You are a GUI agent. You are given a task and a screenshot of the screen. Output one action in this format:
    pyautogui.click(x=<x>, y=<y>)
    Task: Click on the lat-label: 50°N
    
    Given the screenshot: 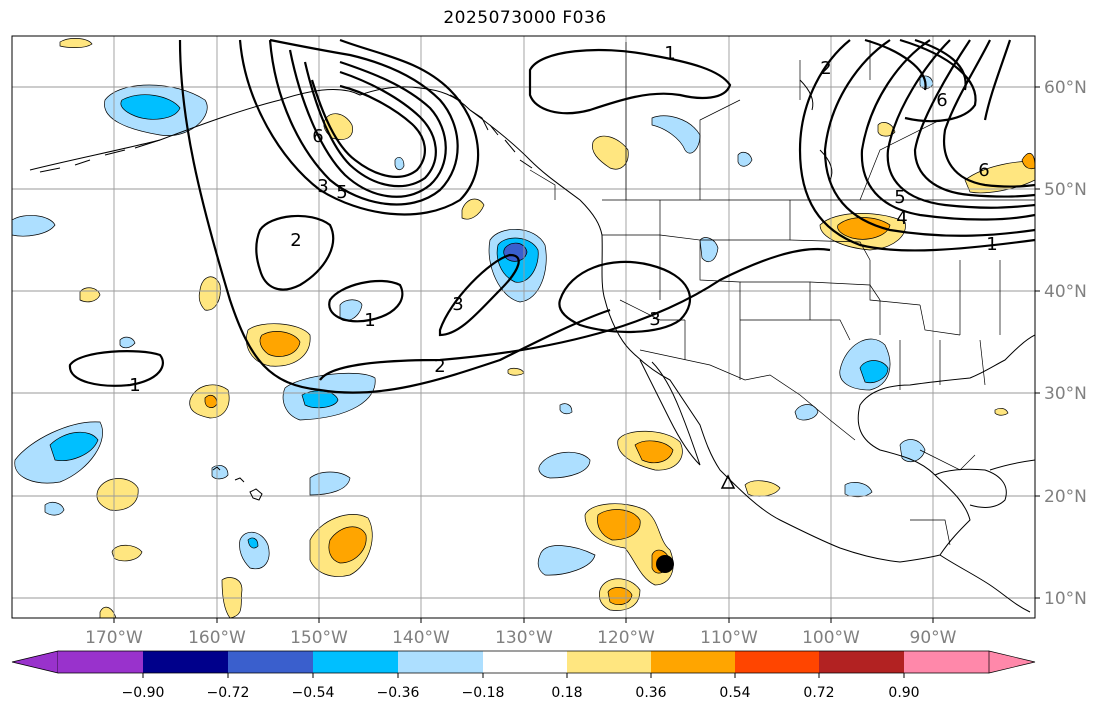 What is the action you would take?
    pyautogui.click(x=1065, y=190)
    